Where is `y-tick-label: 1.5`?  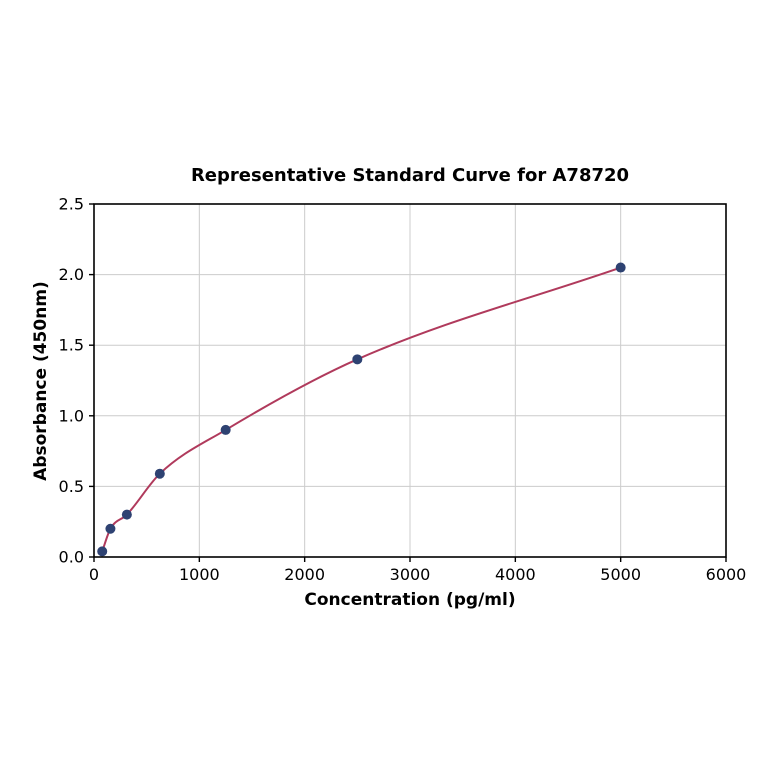 y-tick-label: 1.5 is located at coordinates (71, 345).